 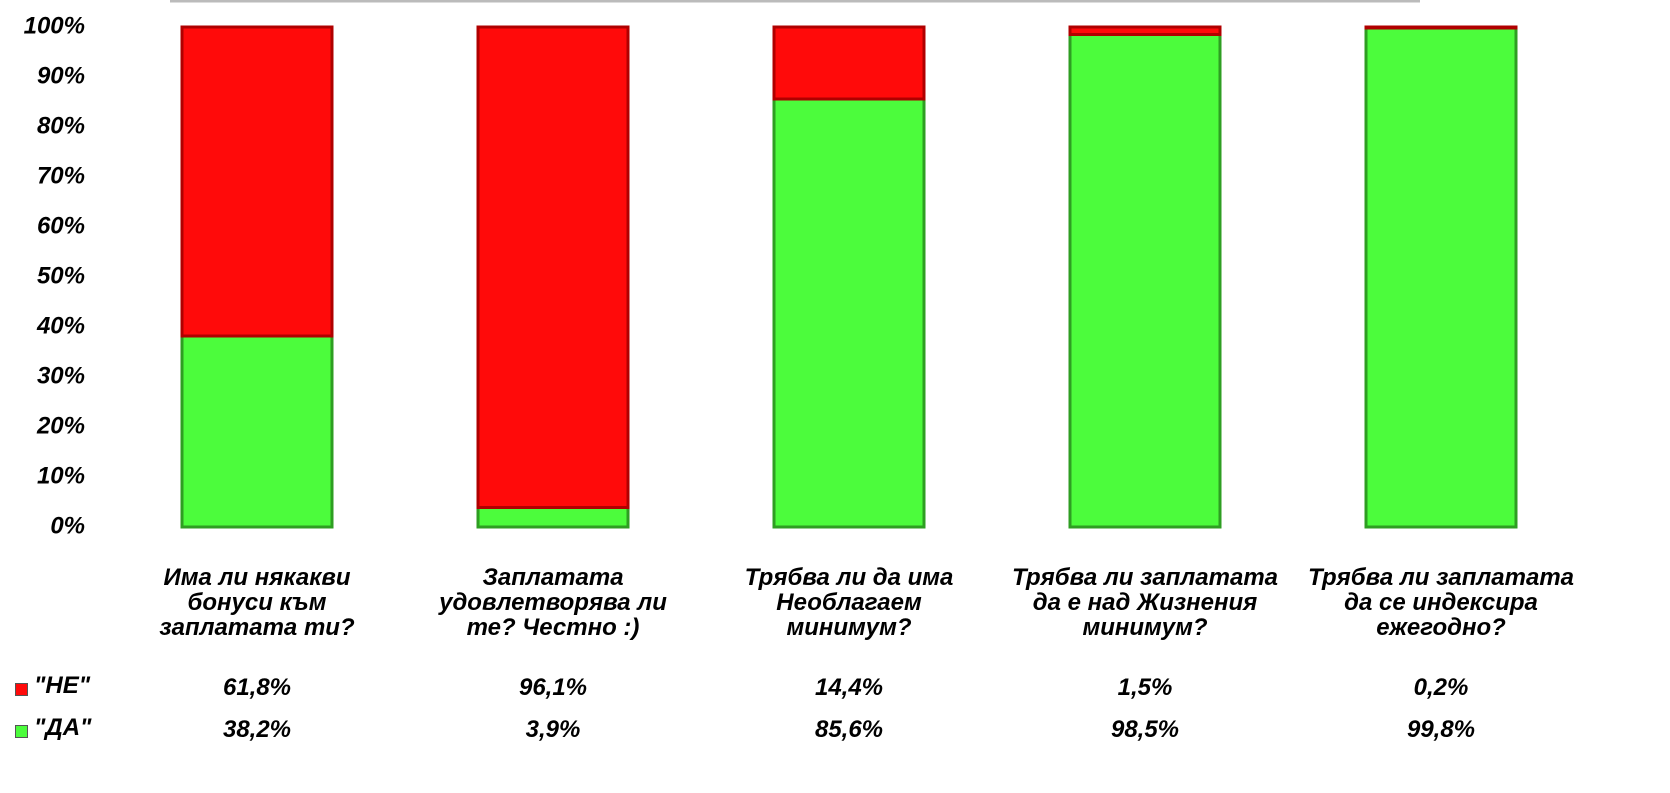 I want to click on y-tick-label: 10%, so click(x=61, y=475).